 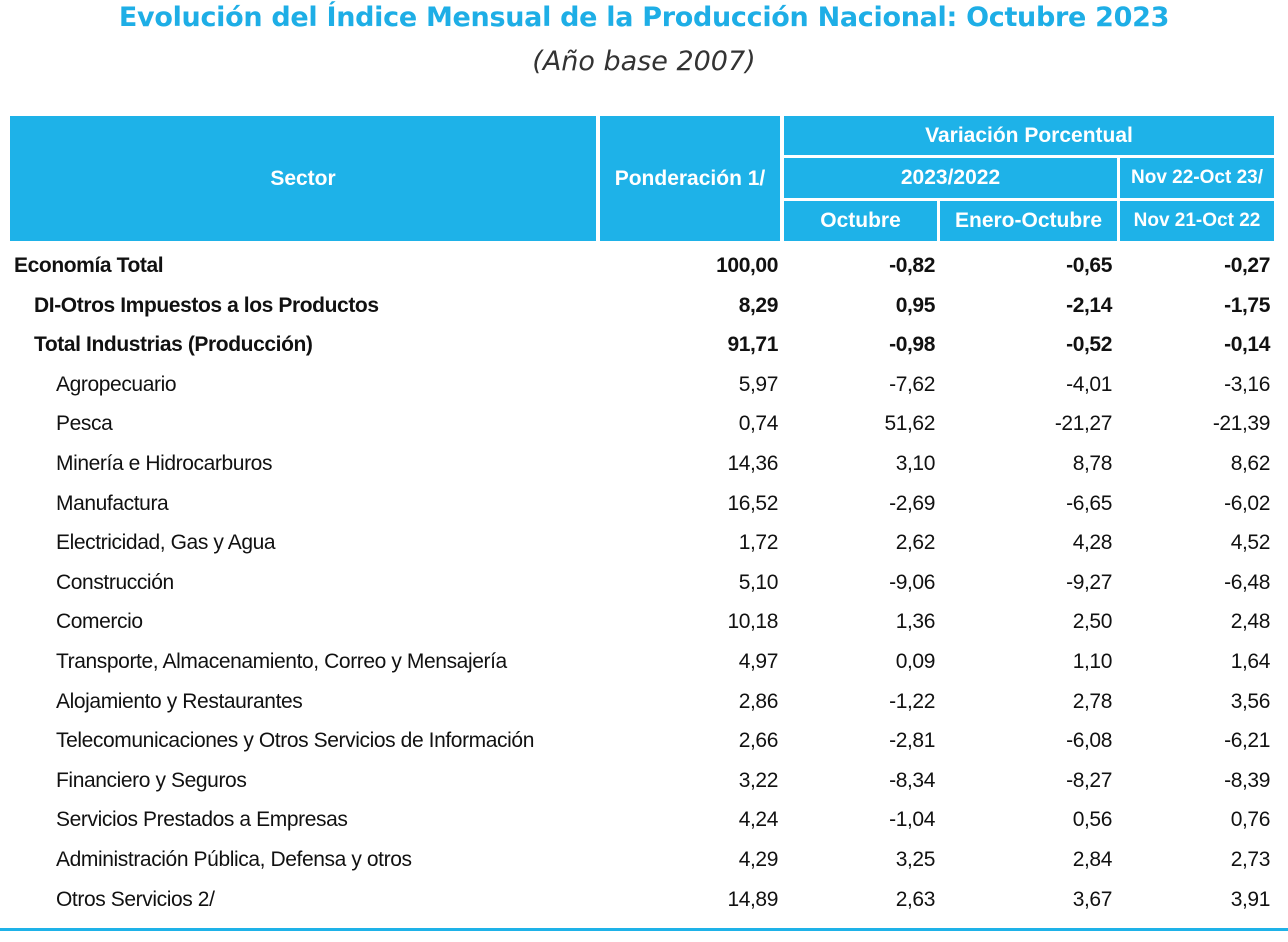 What do you see at coordinates (1247, 384) in the screenshot?
I see `nov-oct-cell: -3,16` at bounding box center [1247, 384].